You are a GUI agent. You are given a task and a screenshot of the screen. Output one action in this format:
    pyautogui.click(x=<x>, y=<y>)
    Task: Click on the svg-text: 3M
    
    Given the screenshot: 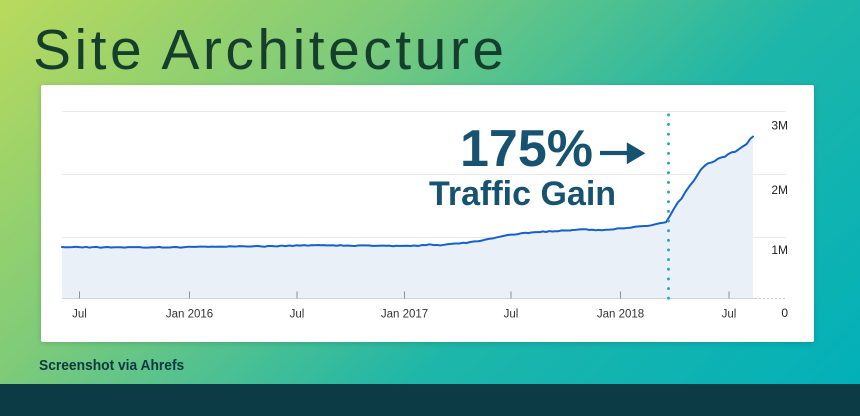 What is the action you would take?
    pyautogui.click(x=779, y=126)
    